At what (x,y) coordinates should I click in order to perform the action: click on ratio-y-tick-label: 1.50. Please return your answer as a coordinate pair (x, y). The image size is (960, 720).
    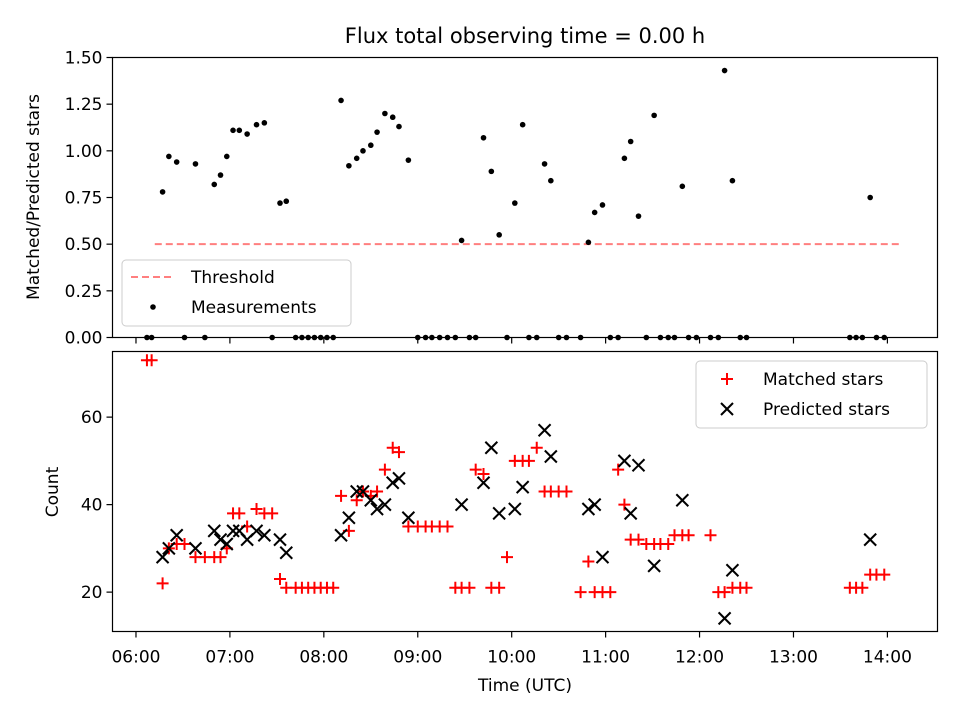
    Looking at the image, I should click on (84, 59).